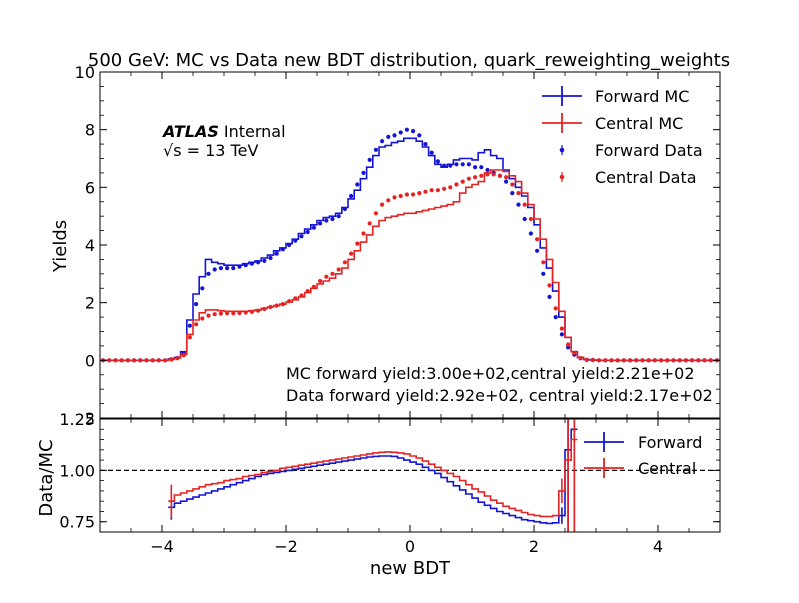  Describe the element at coordinates (223, 131) in the screenshot. I see `atlas-label-line: ATLAS Internal` at that location.